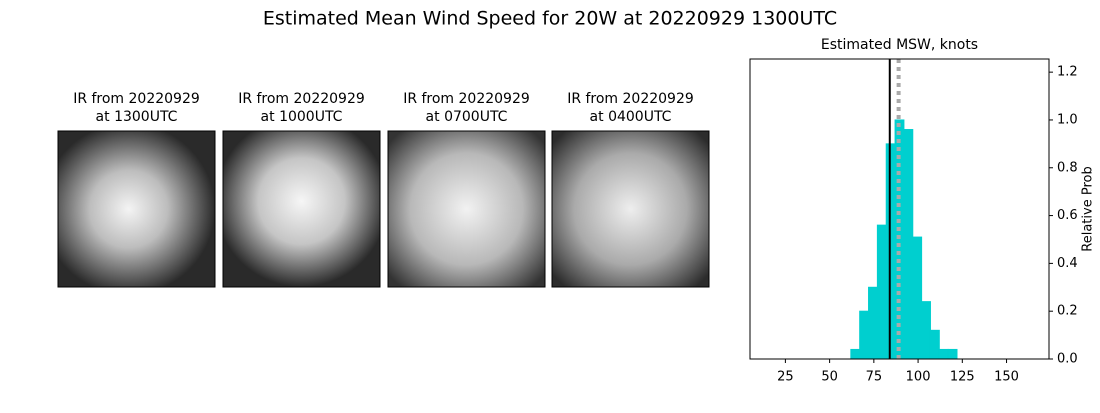  Describe the element at coordinates (1067, 311) in the screenshot. I see `y-tick-label: 0.2` at that location.